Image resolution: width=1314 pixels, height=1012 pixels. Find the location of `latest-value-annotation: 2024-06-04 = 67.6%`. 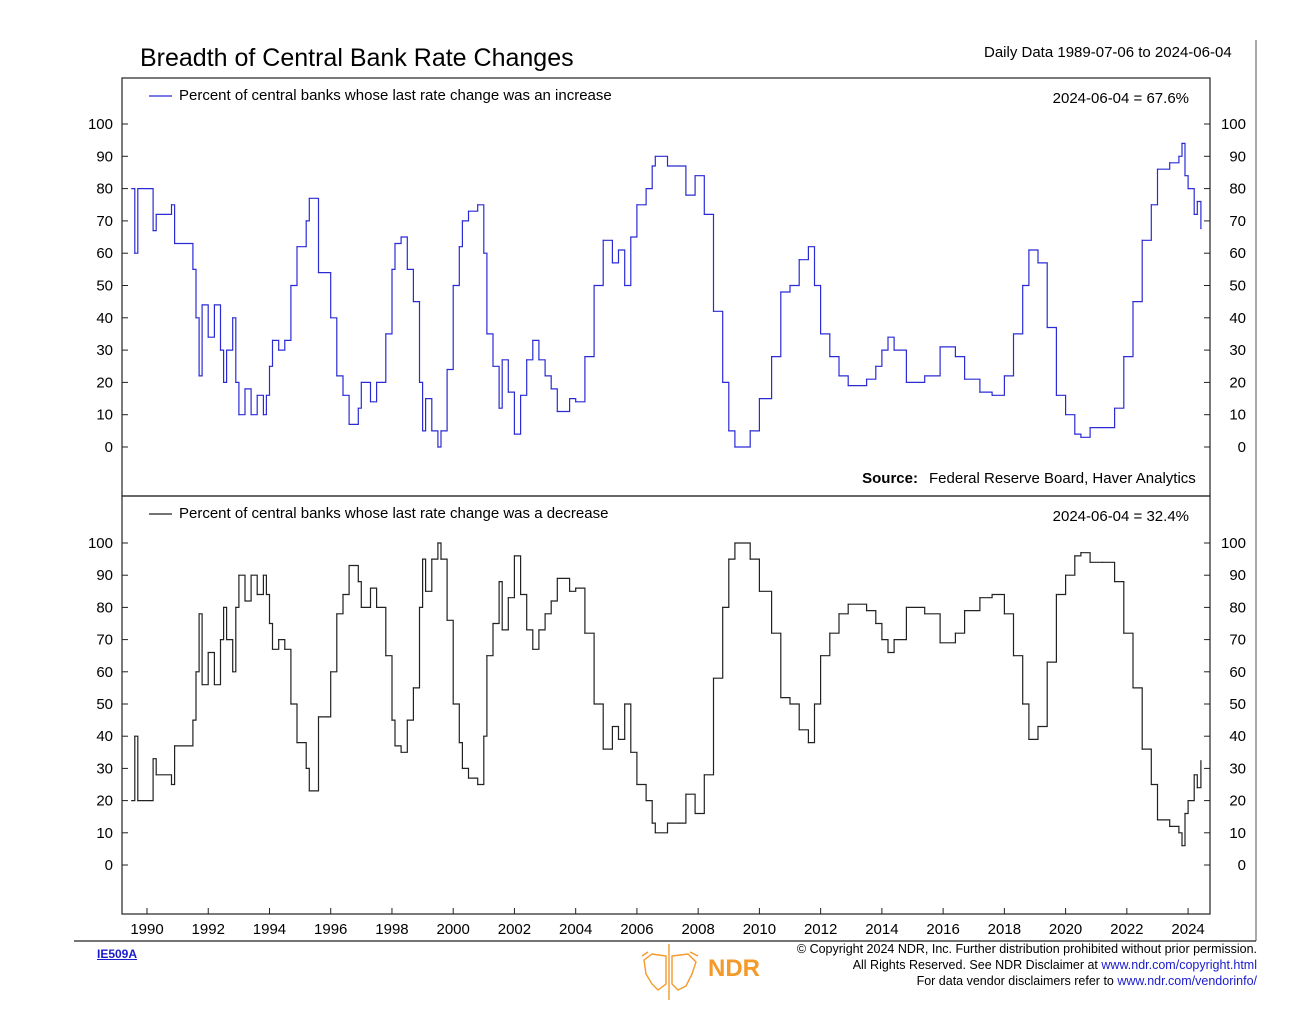

latest-value-annotation: 2024-06-04 = 67.6% is located at coordinates (1121, 98).